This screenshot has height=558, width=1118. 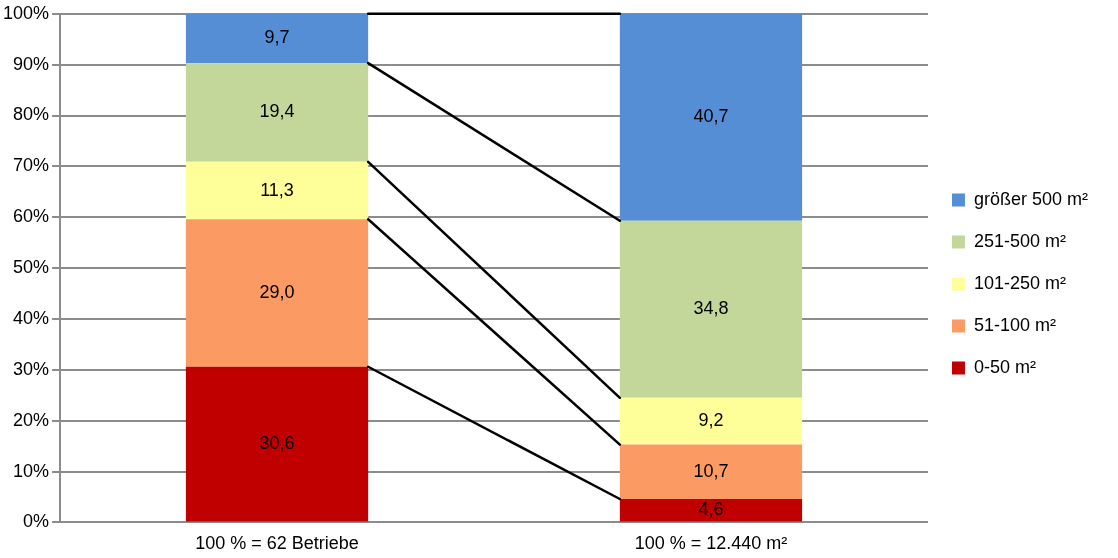 I want to click on y-tick-label: 0%, so click(x=36, y=521).